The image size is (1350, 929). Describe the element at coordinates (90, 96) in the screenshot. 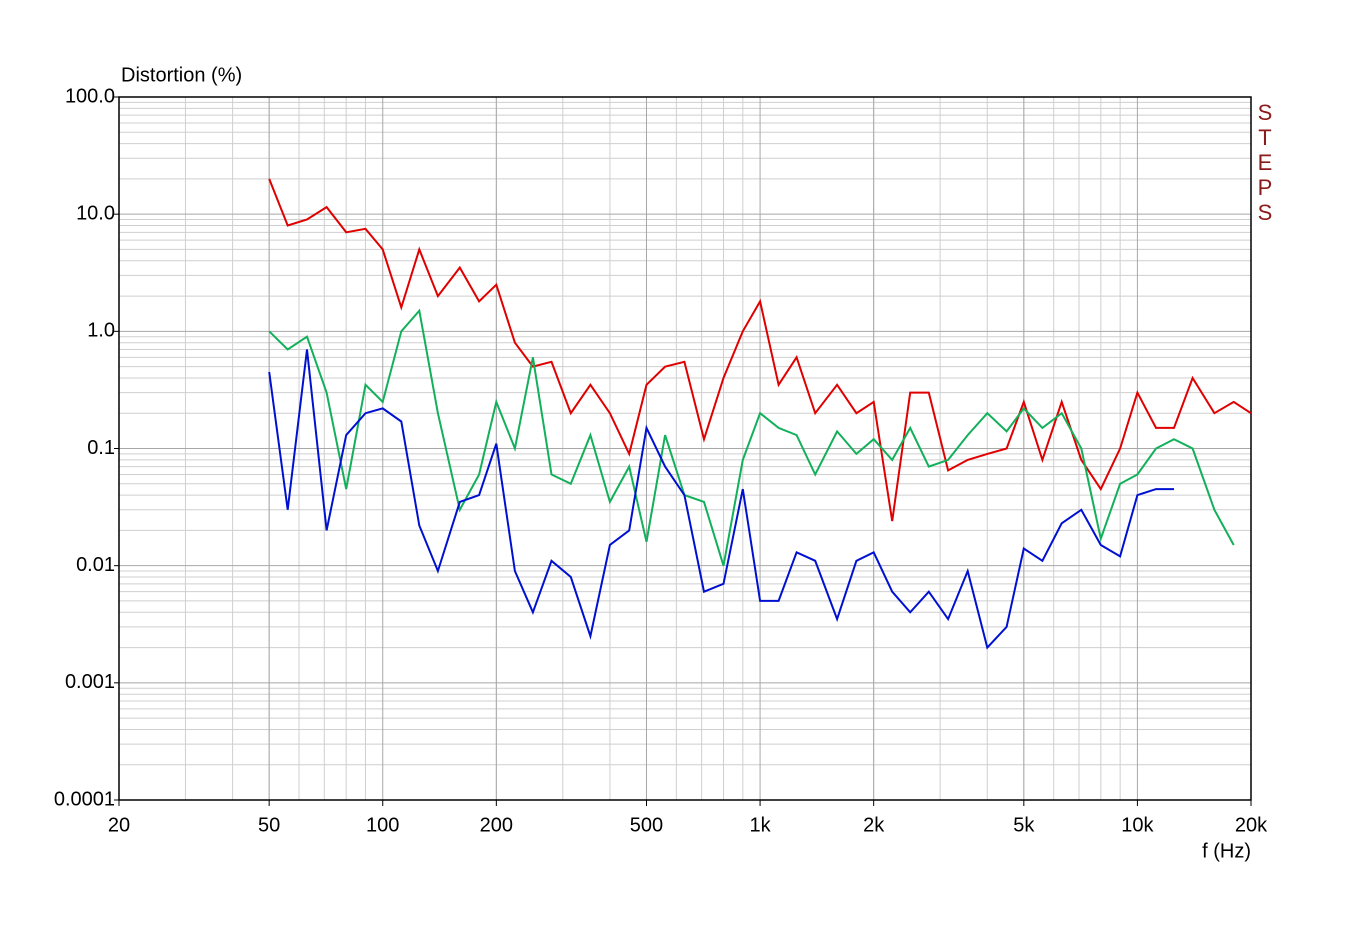

I see `y-tick-label: 100.0` at that location.